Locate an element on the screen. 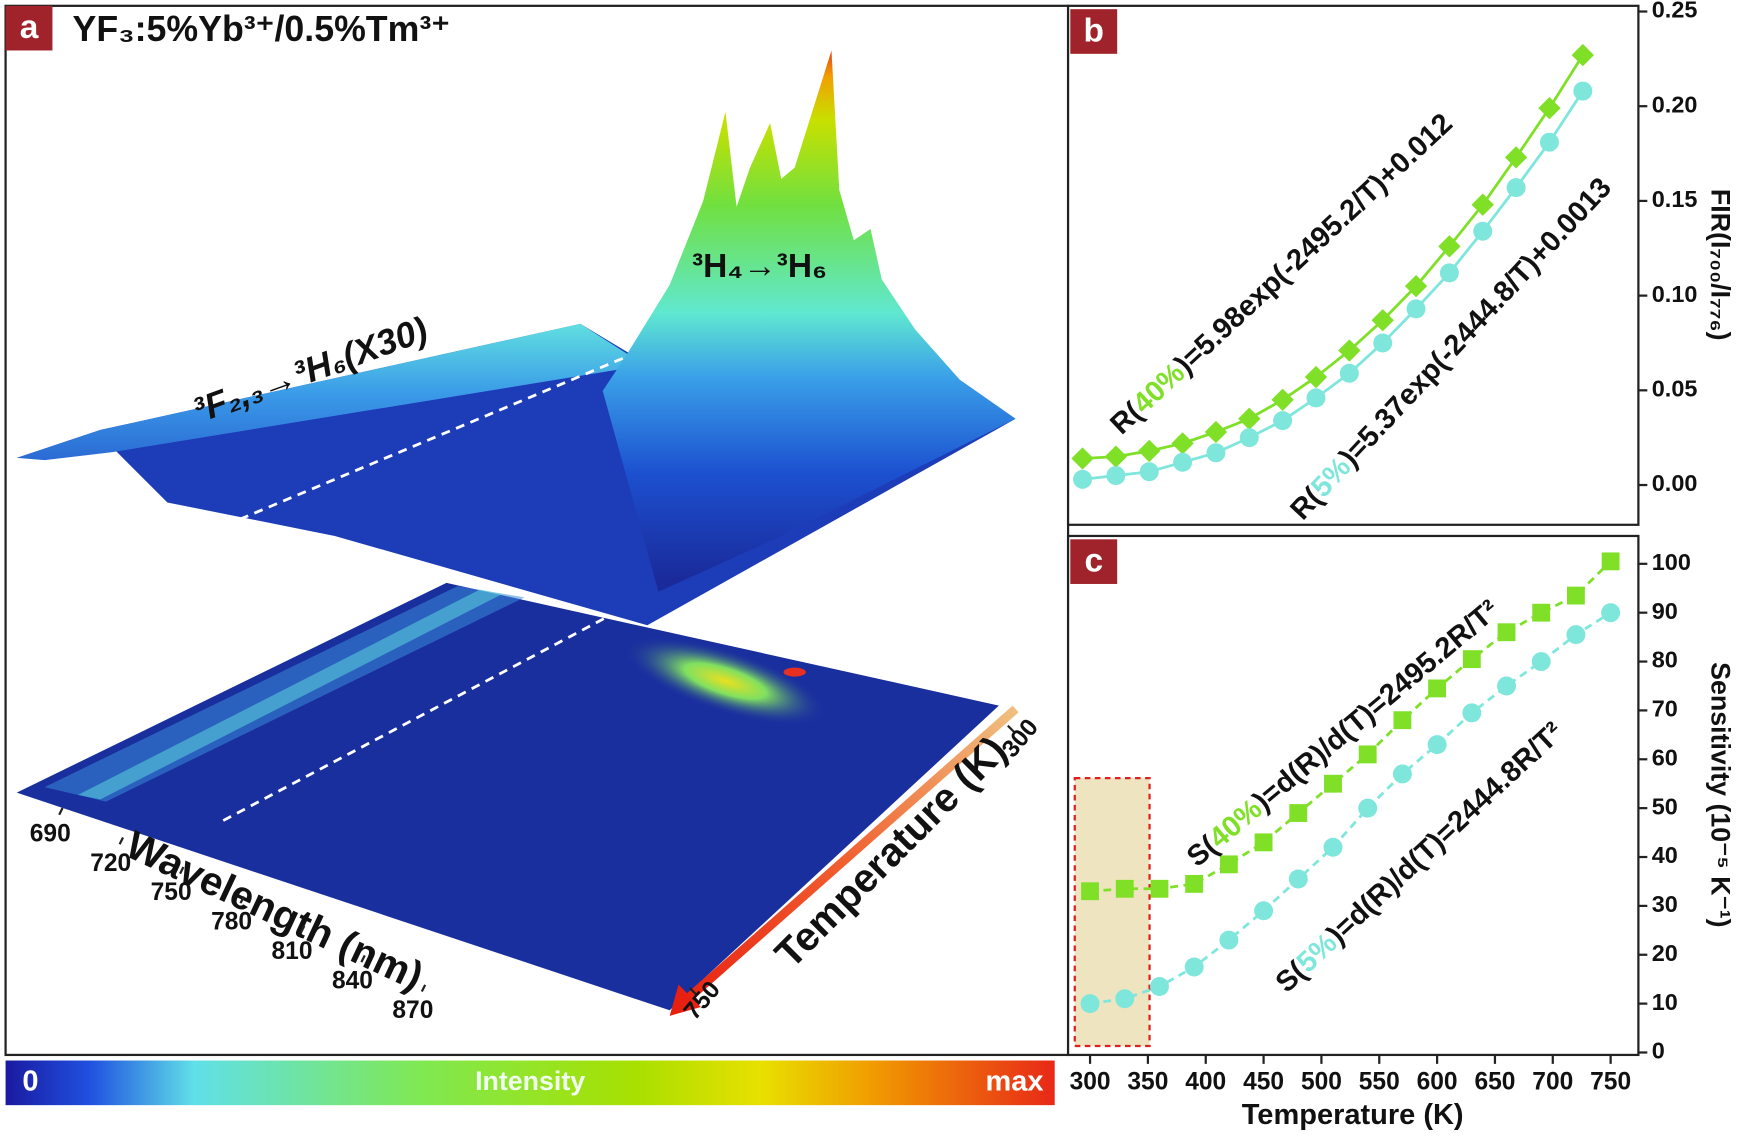  colorbar-label: Intensity is located at coordinates (530, 1081).